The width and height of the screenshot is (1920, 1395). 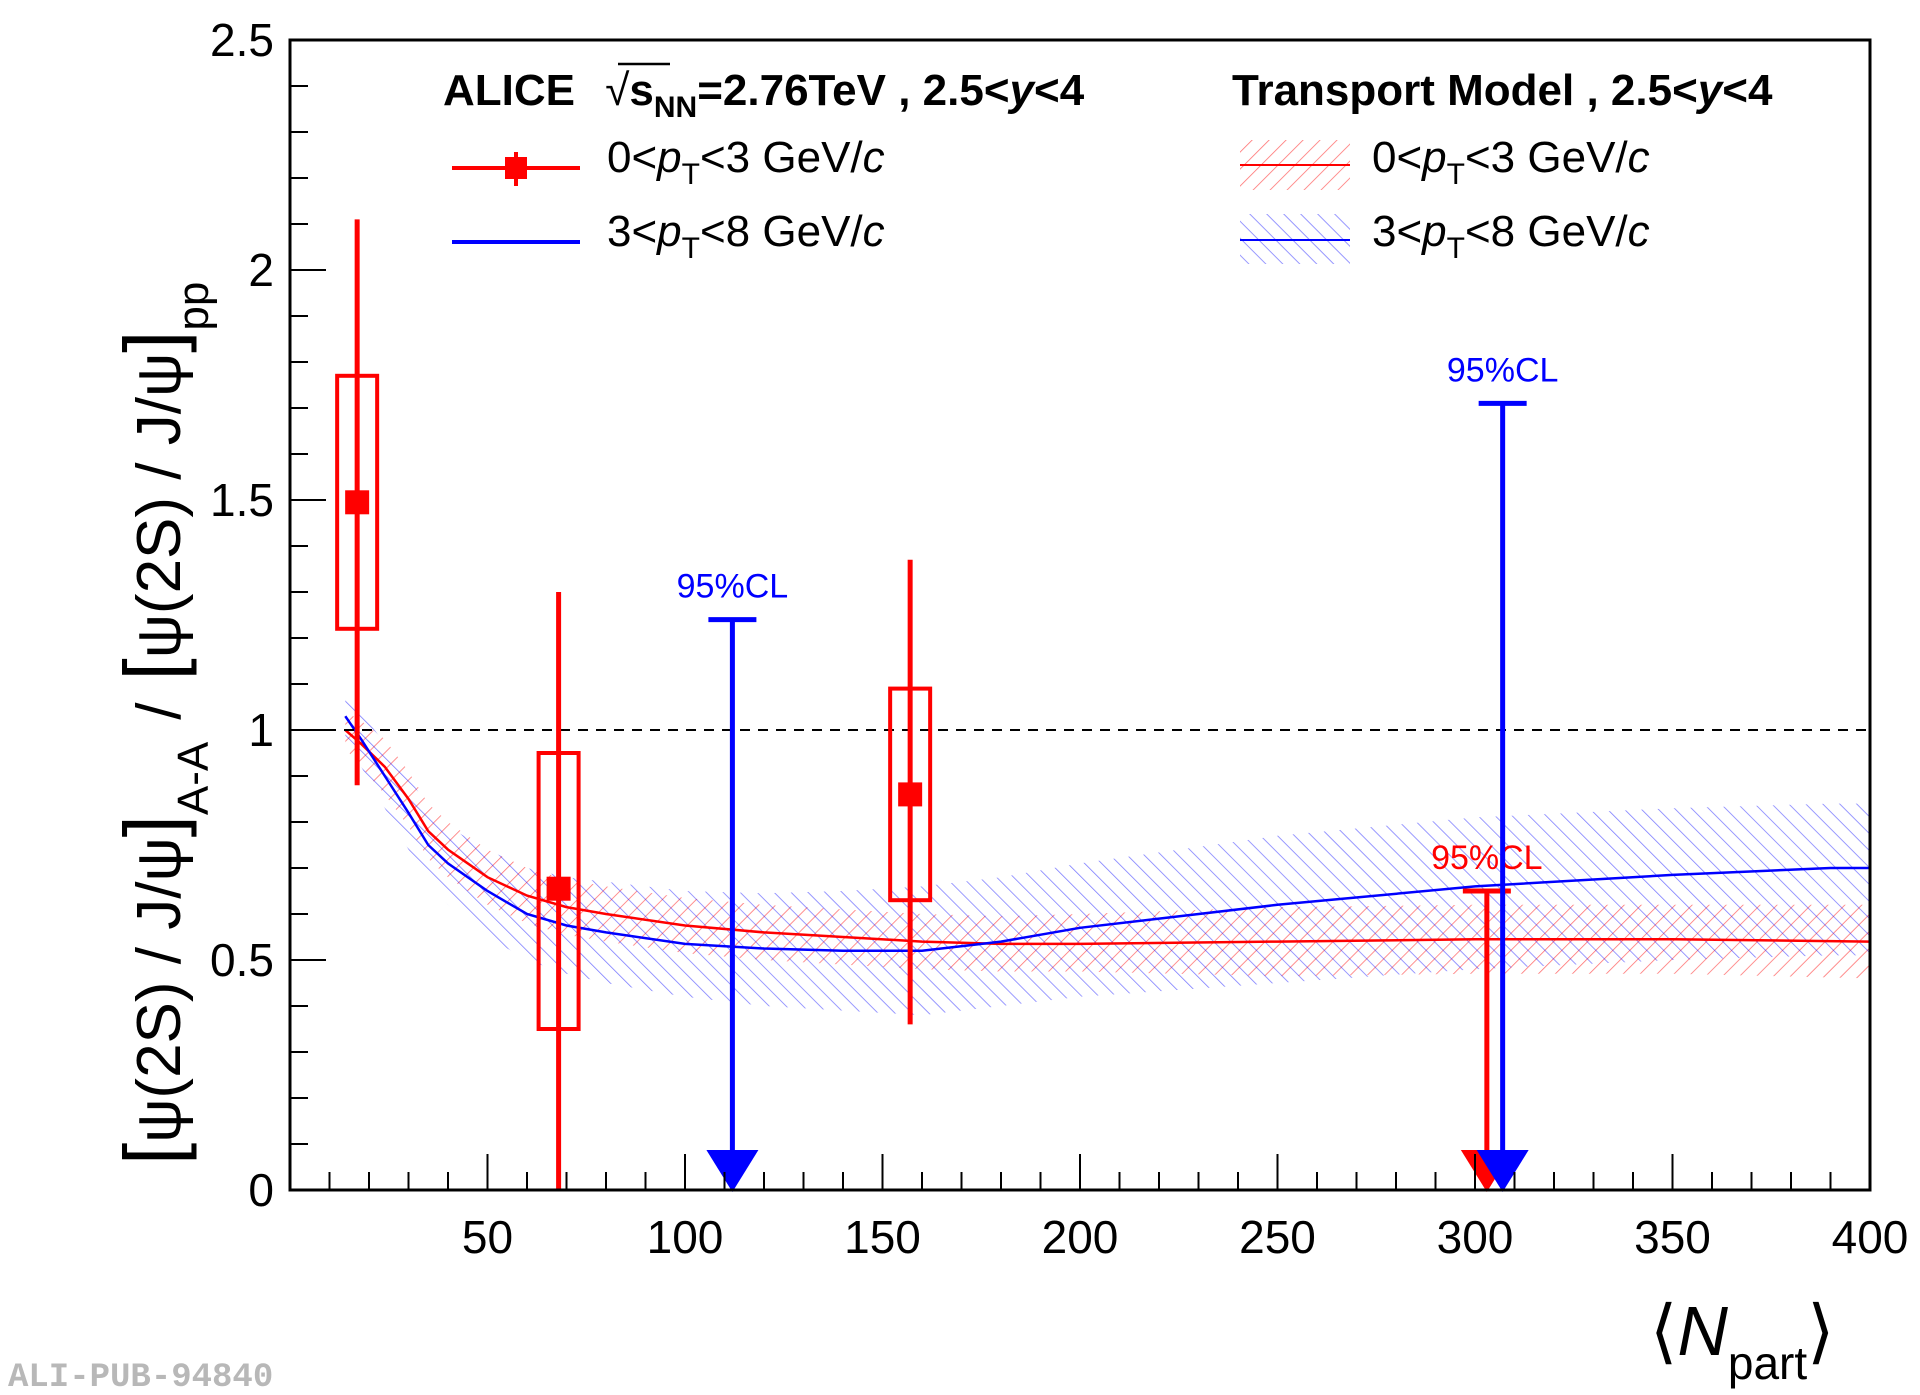 I want to click on y-tick-label: 0.5, so click(x=242, y=960).